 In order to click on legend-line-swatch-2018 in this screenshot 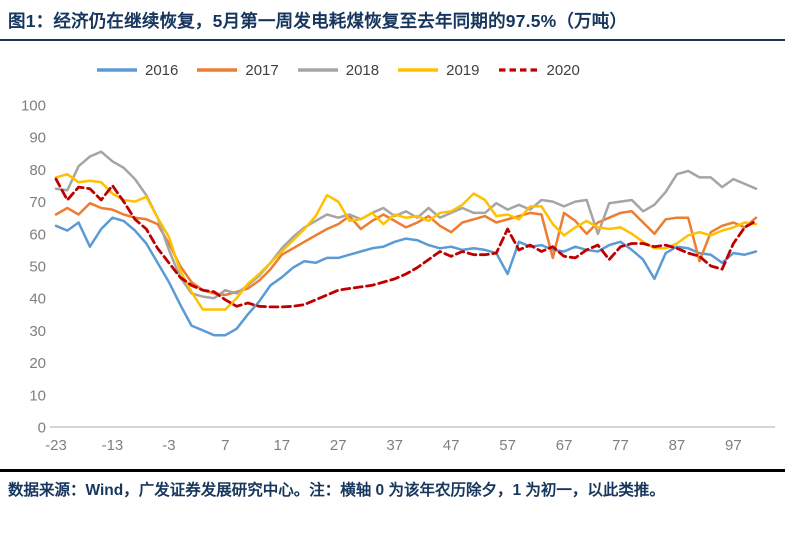, I will do `click(317, 70)`.